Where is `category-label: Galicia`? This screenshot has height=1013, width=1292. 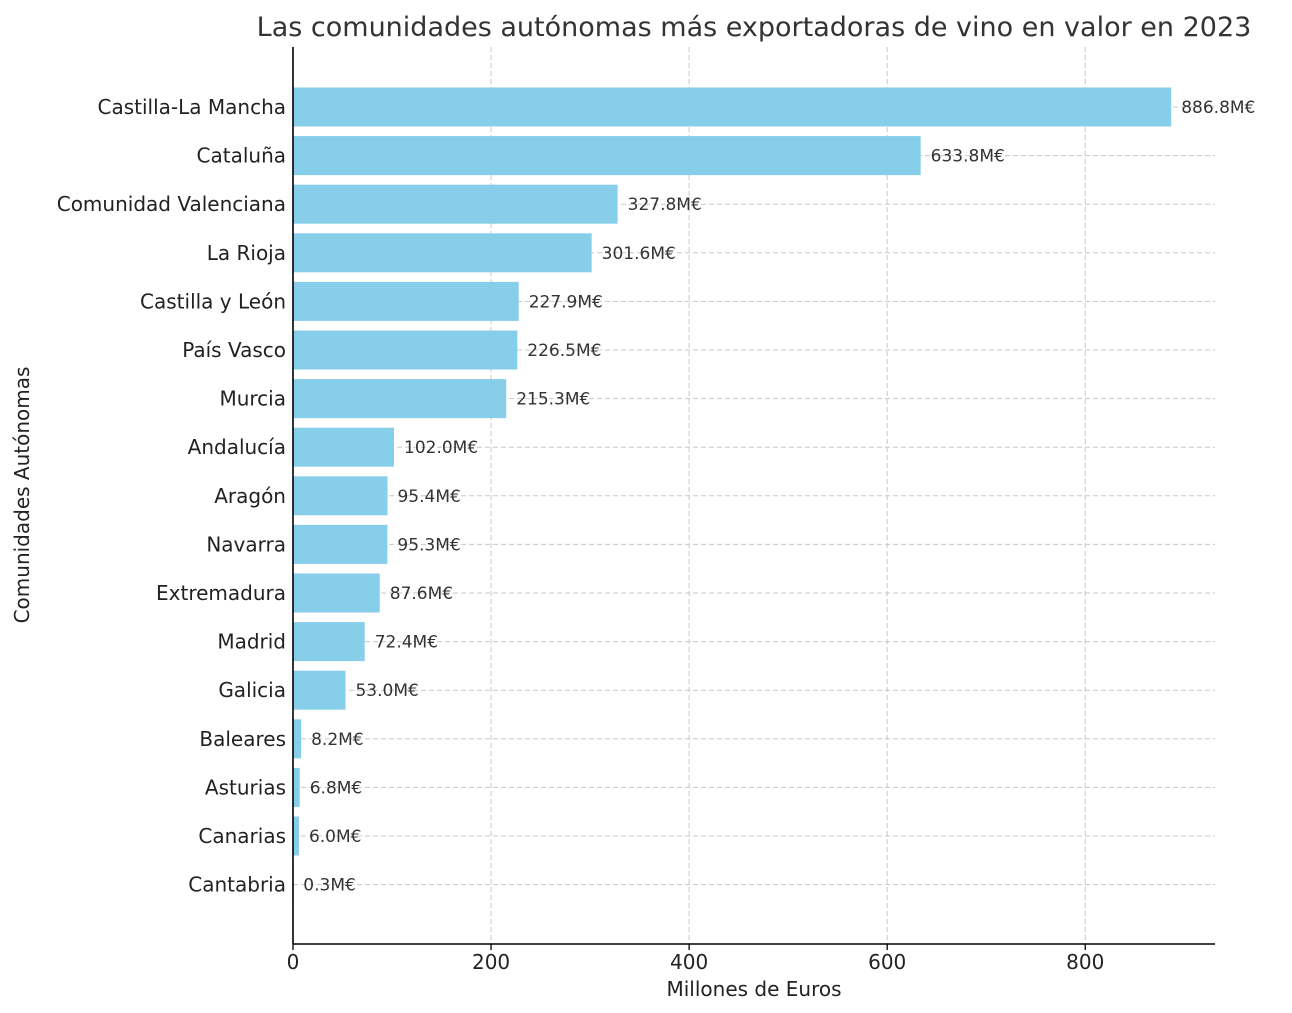
category-label: Galicia is located at coordinates (252, 690).